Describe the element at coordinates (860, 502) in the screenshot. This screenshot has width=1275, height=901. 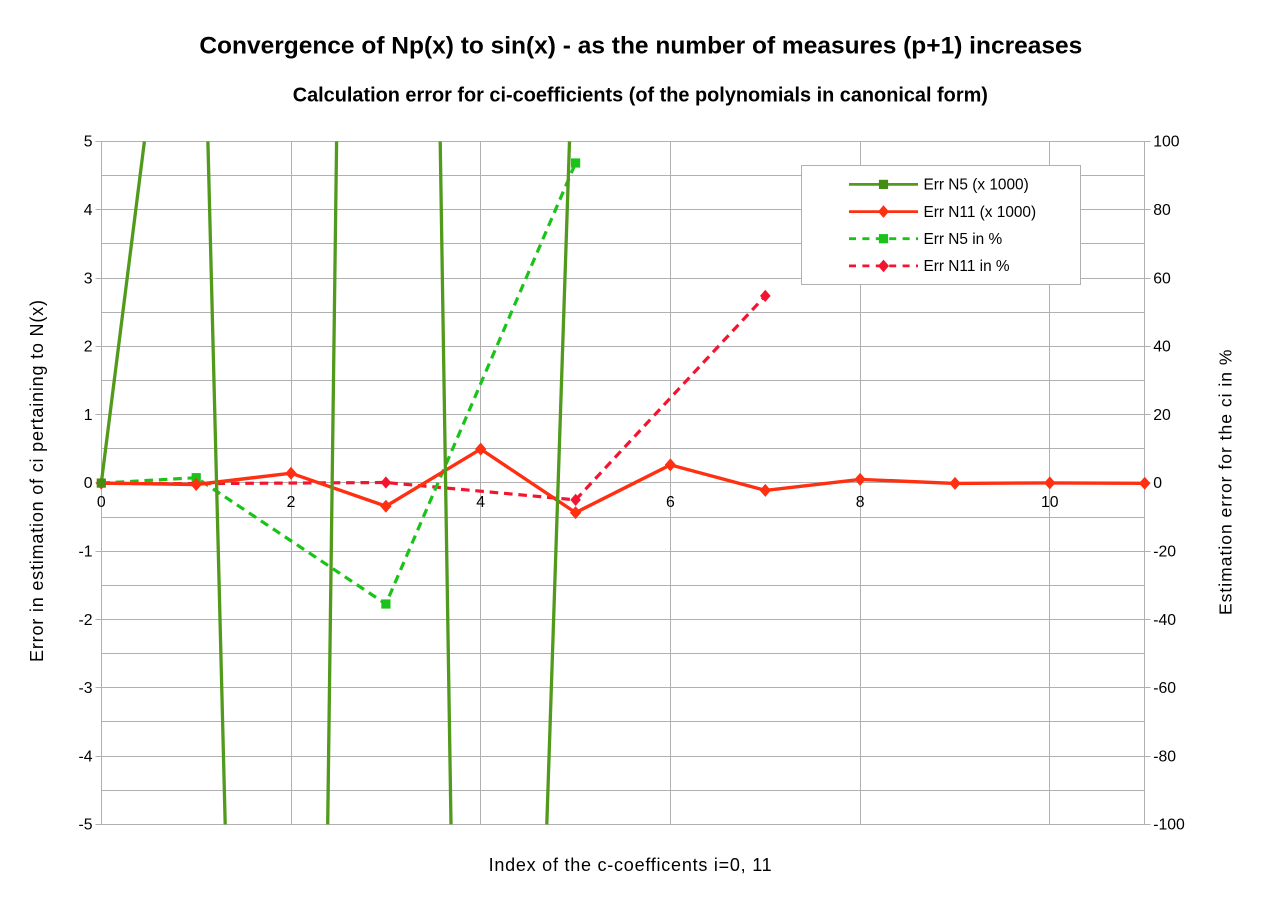
I see `svg-text: 8` at that location.